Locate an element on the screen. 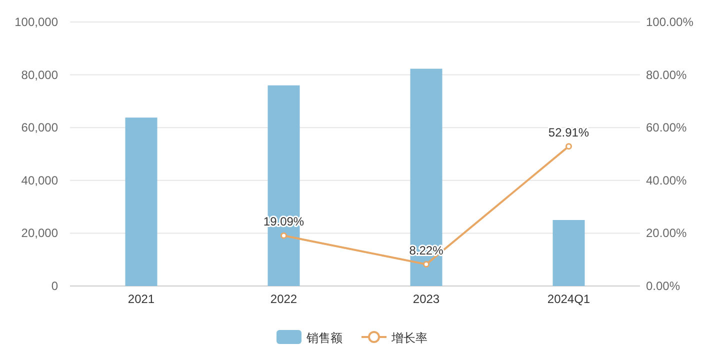 This screenshot has width=723, height=355. y-tick-label: 20,000 is located at coordinates (39, 233).